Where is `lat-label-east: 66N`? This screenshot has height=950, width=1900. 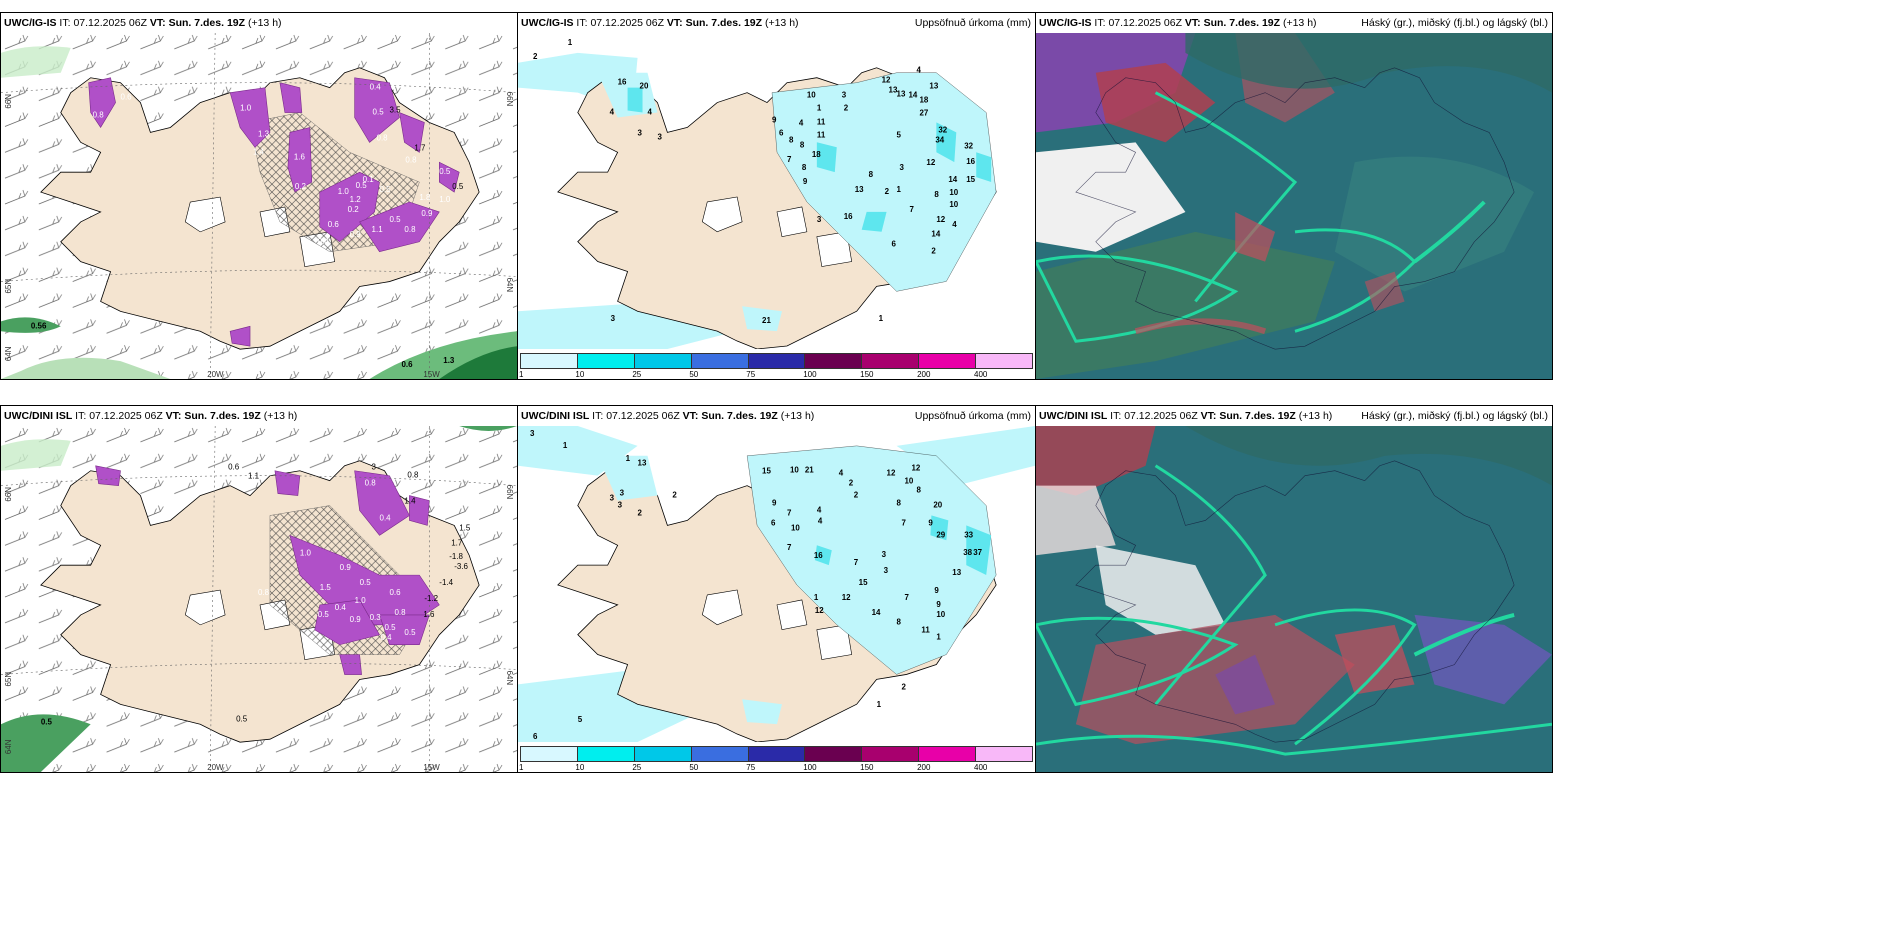
lat-label-east: 66N is located at coordinates (509, 99).